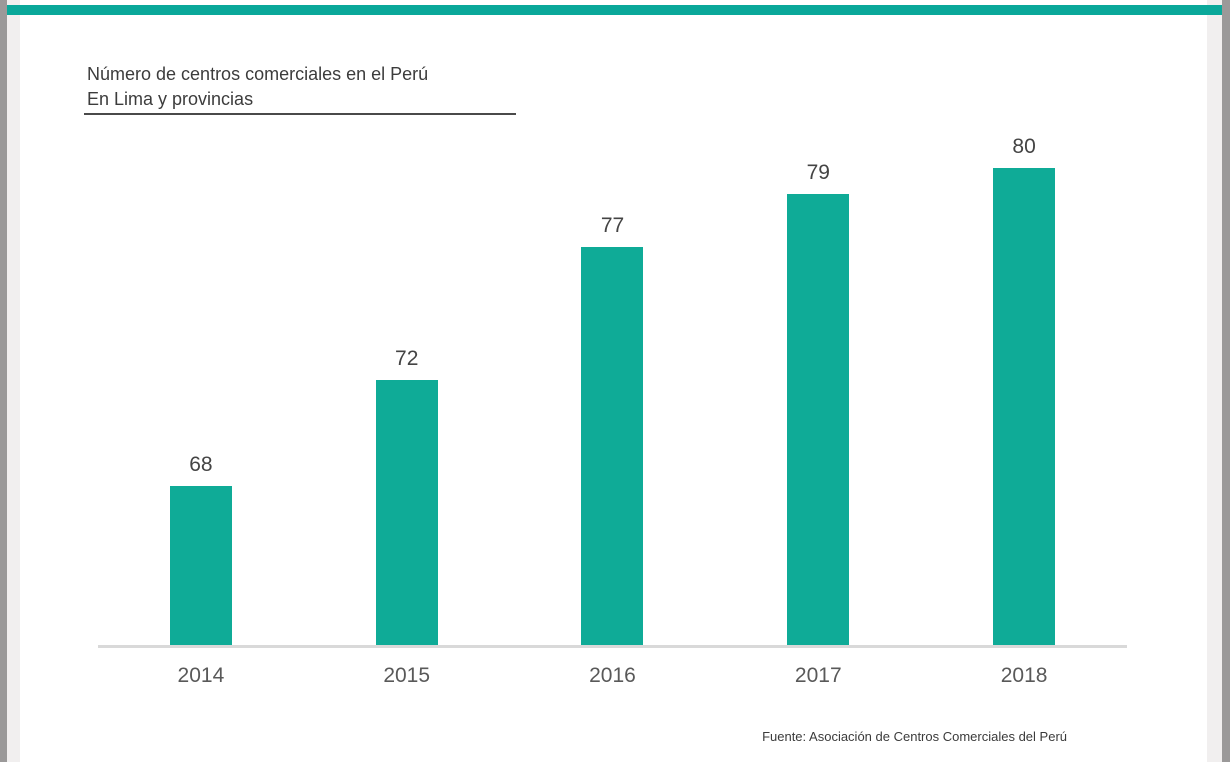  What do you see at coordinates (407, 358) in the screenshot?
I see `bar-value-label: 72` at bounding box center [407, 358].